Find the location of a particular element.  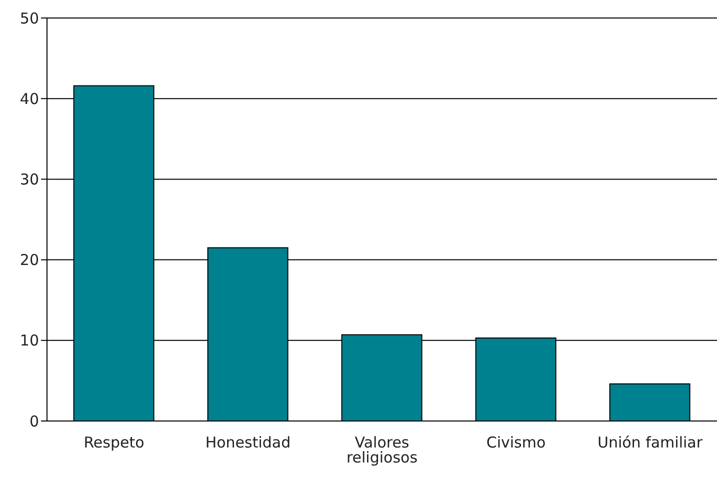

x-tick-label: Civismo is located at coordinates (516, 443).